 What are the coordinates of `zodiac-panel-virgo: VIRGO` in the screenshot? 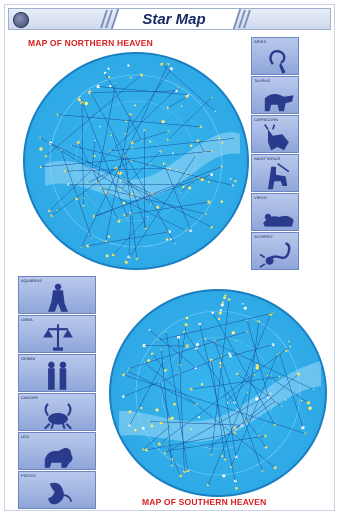 It's located at (275, 212).